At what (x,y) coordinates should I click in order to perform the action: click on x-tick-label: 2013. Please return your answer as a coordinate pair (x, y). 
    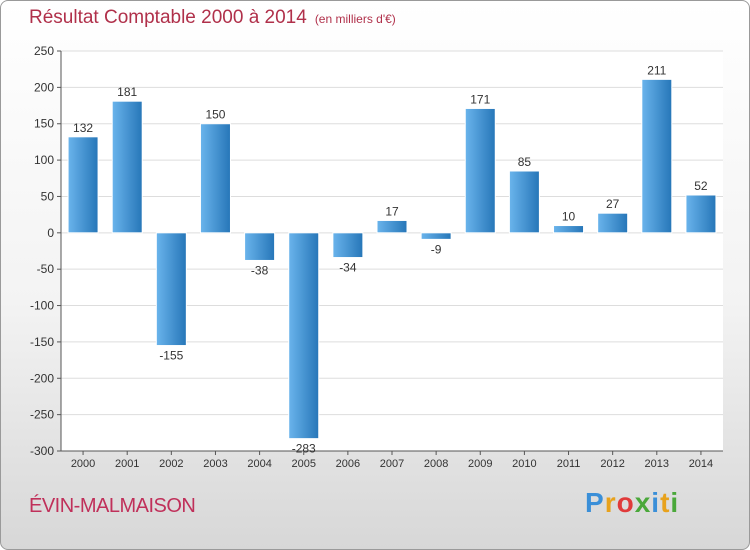
    Looking at the image, I should click on (657, 464).